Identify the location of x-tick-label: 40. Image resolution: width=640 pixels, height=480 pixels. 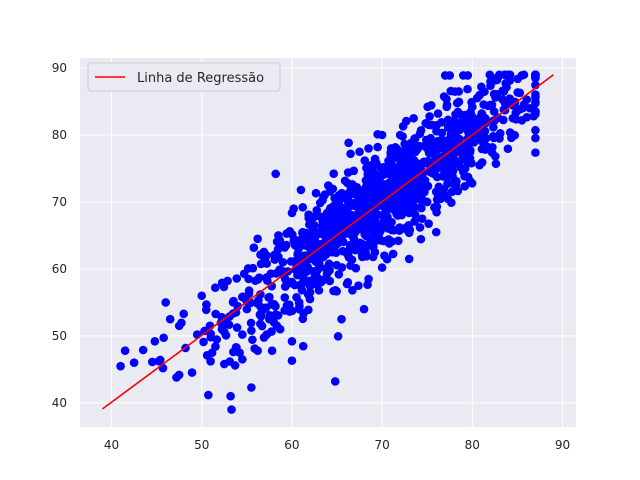
(111, 445).